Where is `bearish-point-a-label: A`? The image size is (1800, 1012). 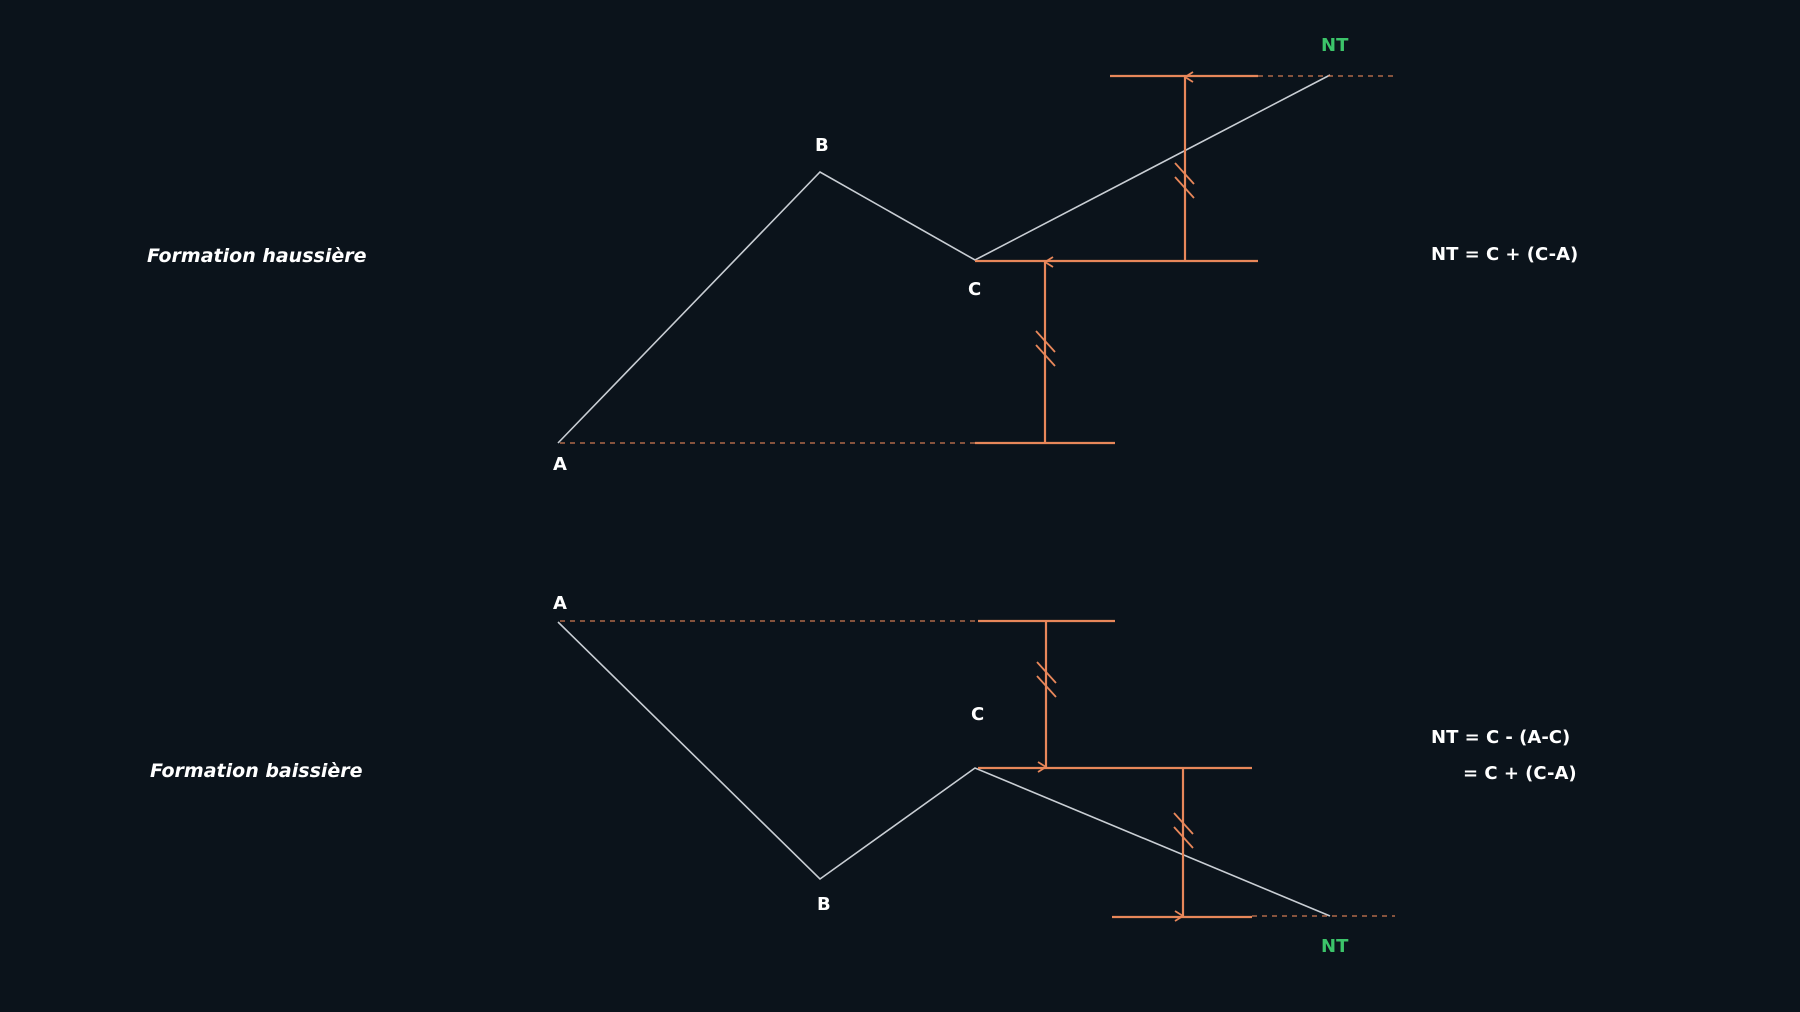
bearish-point-a-label: A is located at coordinates (560, 603).